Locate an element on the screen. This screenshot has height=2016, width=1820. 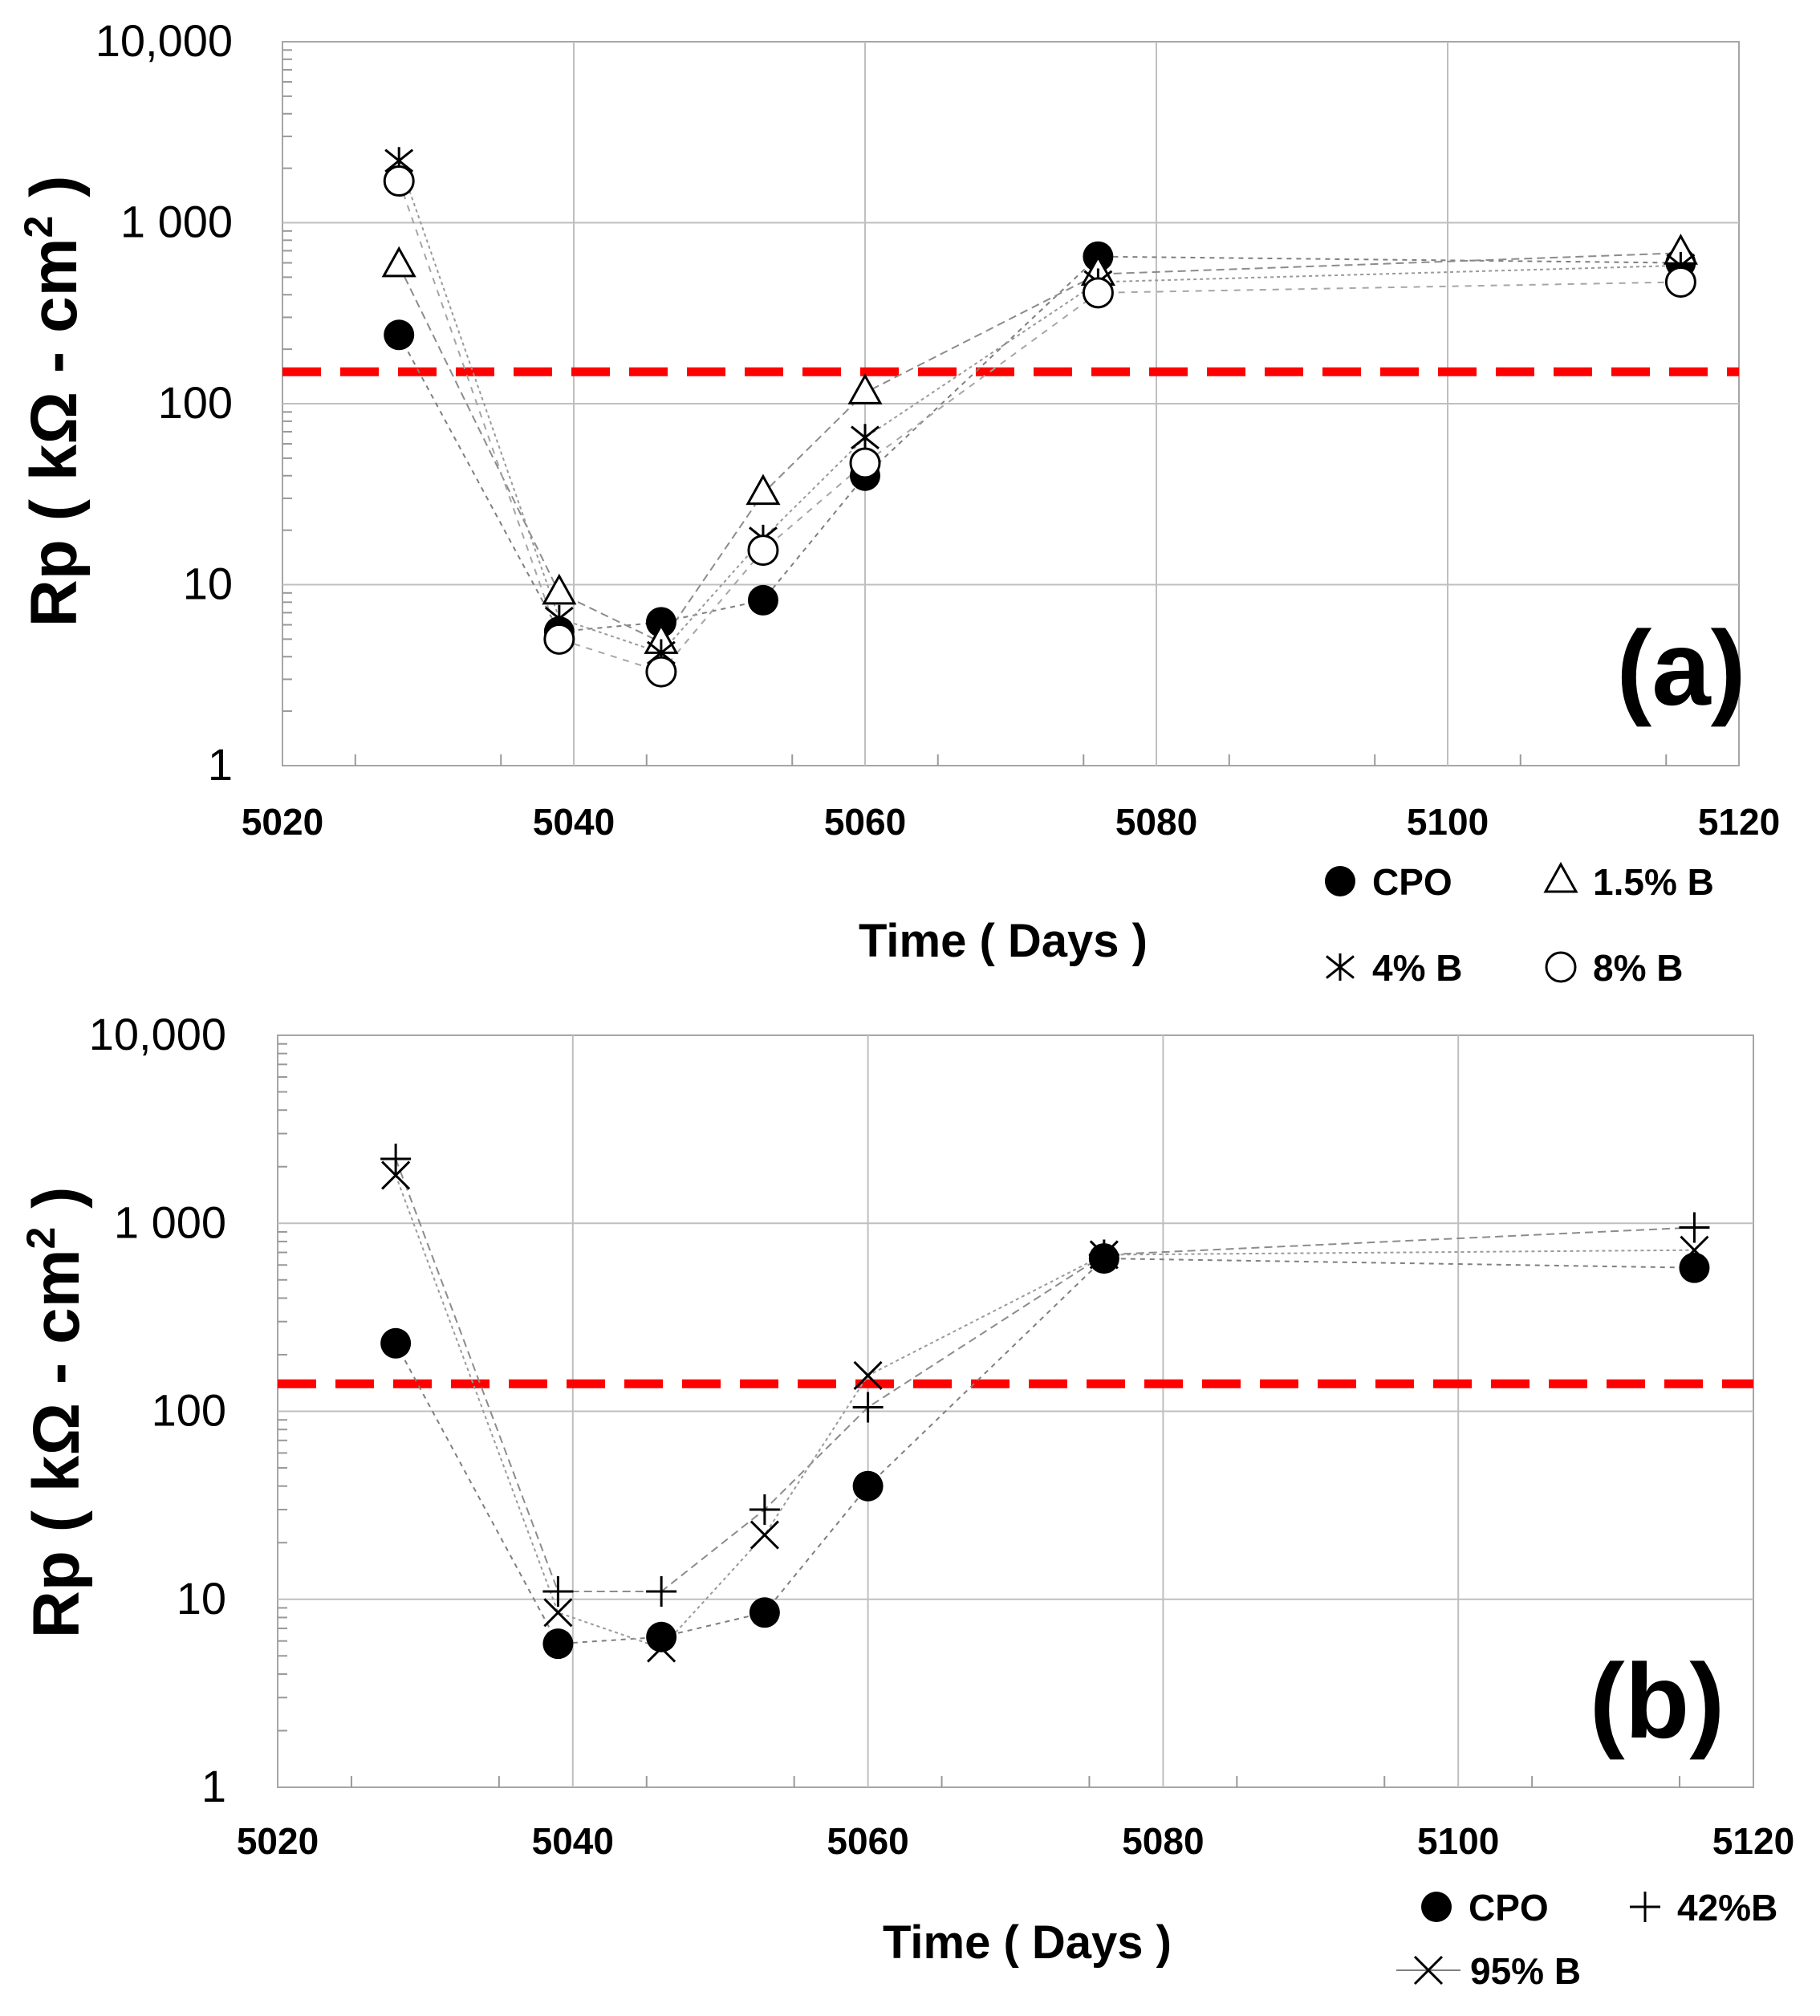
x-tick-labels-b: 5020 5040 5060 5080 5100 5120 is located at coordinates (1015, 1841).